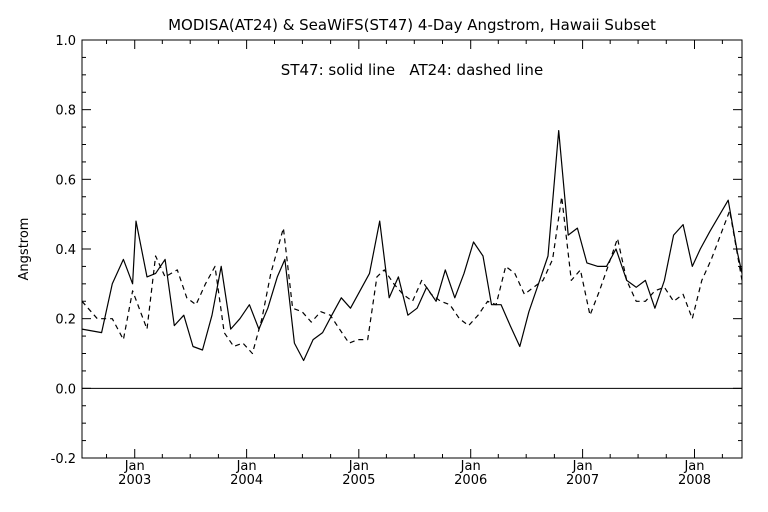 The height and width of the screenshot is (512, 768). Describe the element at coordinates (134, 480) in the screenshot. I see `x-tick-year-label: 2003` at that location.